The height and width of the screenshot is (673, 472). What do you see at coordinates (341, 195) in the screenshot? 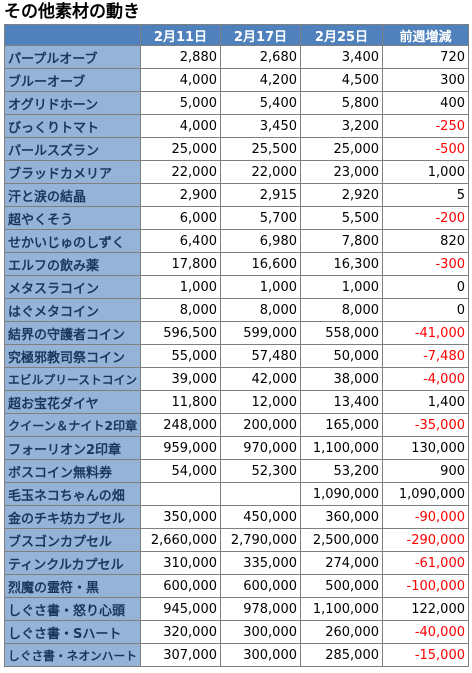
I see `price-cell: 2,920` at bounding box center [341, 195].